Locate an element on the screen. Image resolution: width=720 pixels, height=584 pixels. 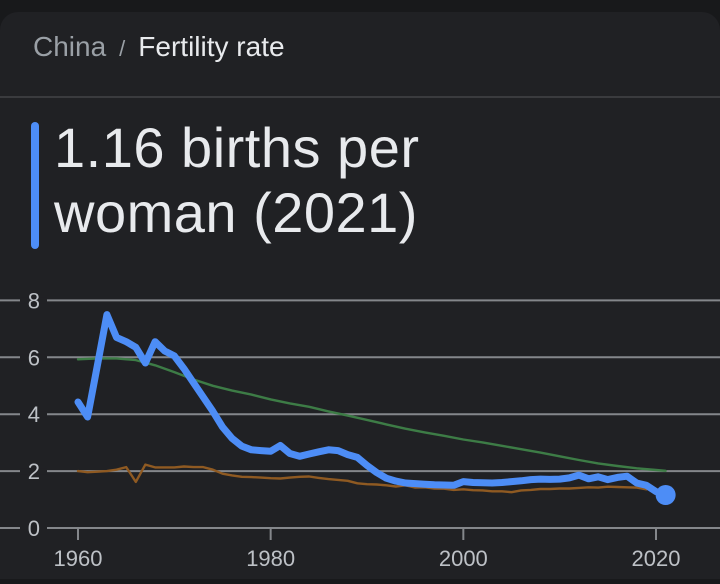
title-accent-bar is located at coordinates (35, 185).